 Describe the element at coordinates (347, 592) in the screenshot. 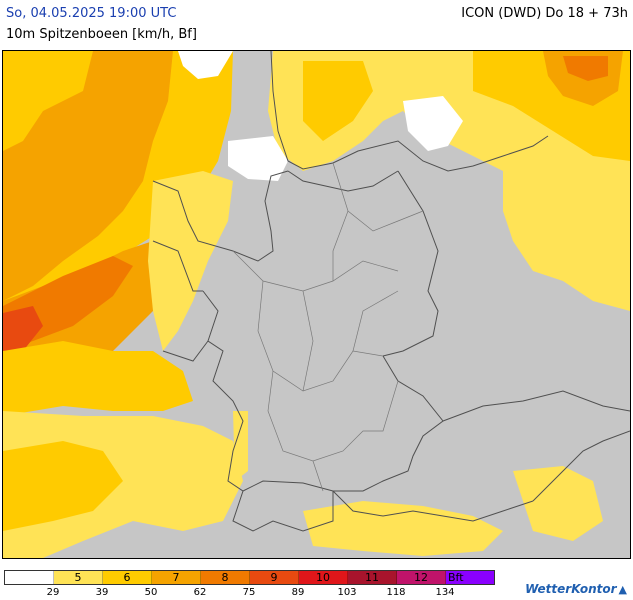

I see `legend-tick: 103` at that location.